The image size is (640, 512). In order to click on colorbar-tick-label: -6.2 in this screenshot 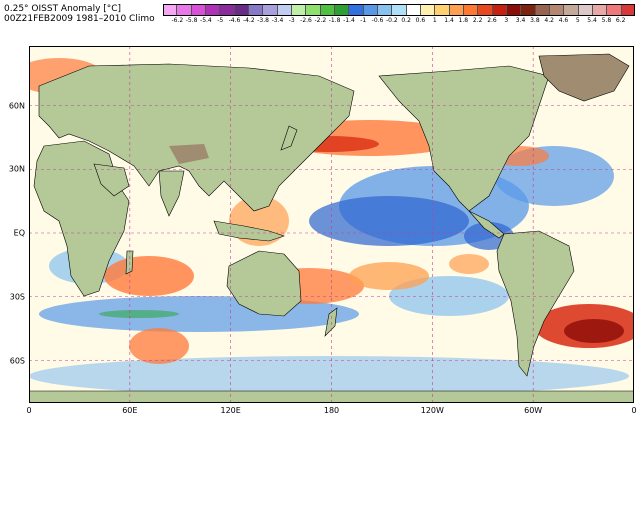, I will do `click(177, 20)`.